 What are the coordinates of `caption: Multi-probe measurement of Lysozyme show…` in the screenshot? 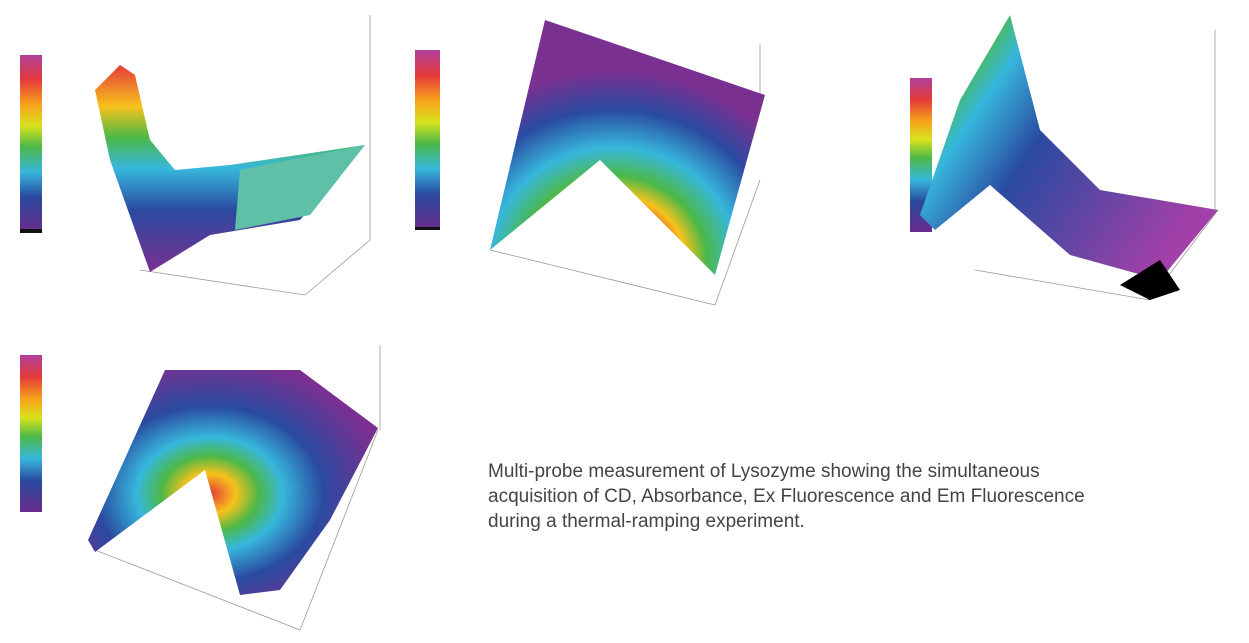 It's located at (786, 496).